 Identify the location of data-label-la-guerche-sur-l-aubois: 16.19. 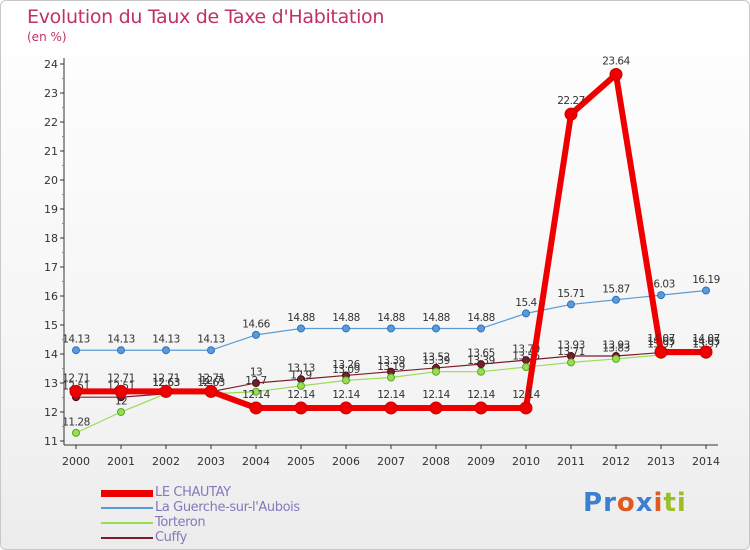
(706, 280).